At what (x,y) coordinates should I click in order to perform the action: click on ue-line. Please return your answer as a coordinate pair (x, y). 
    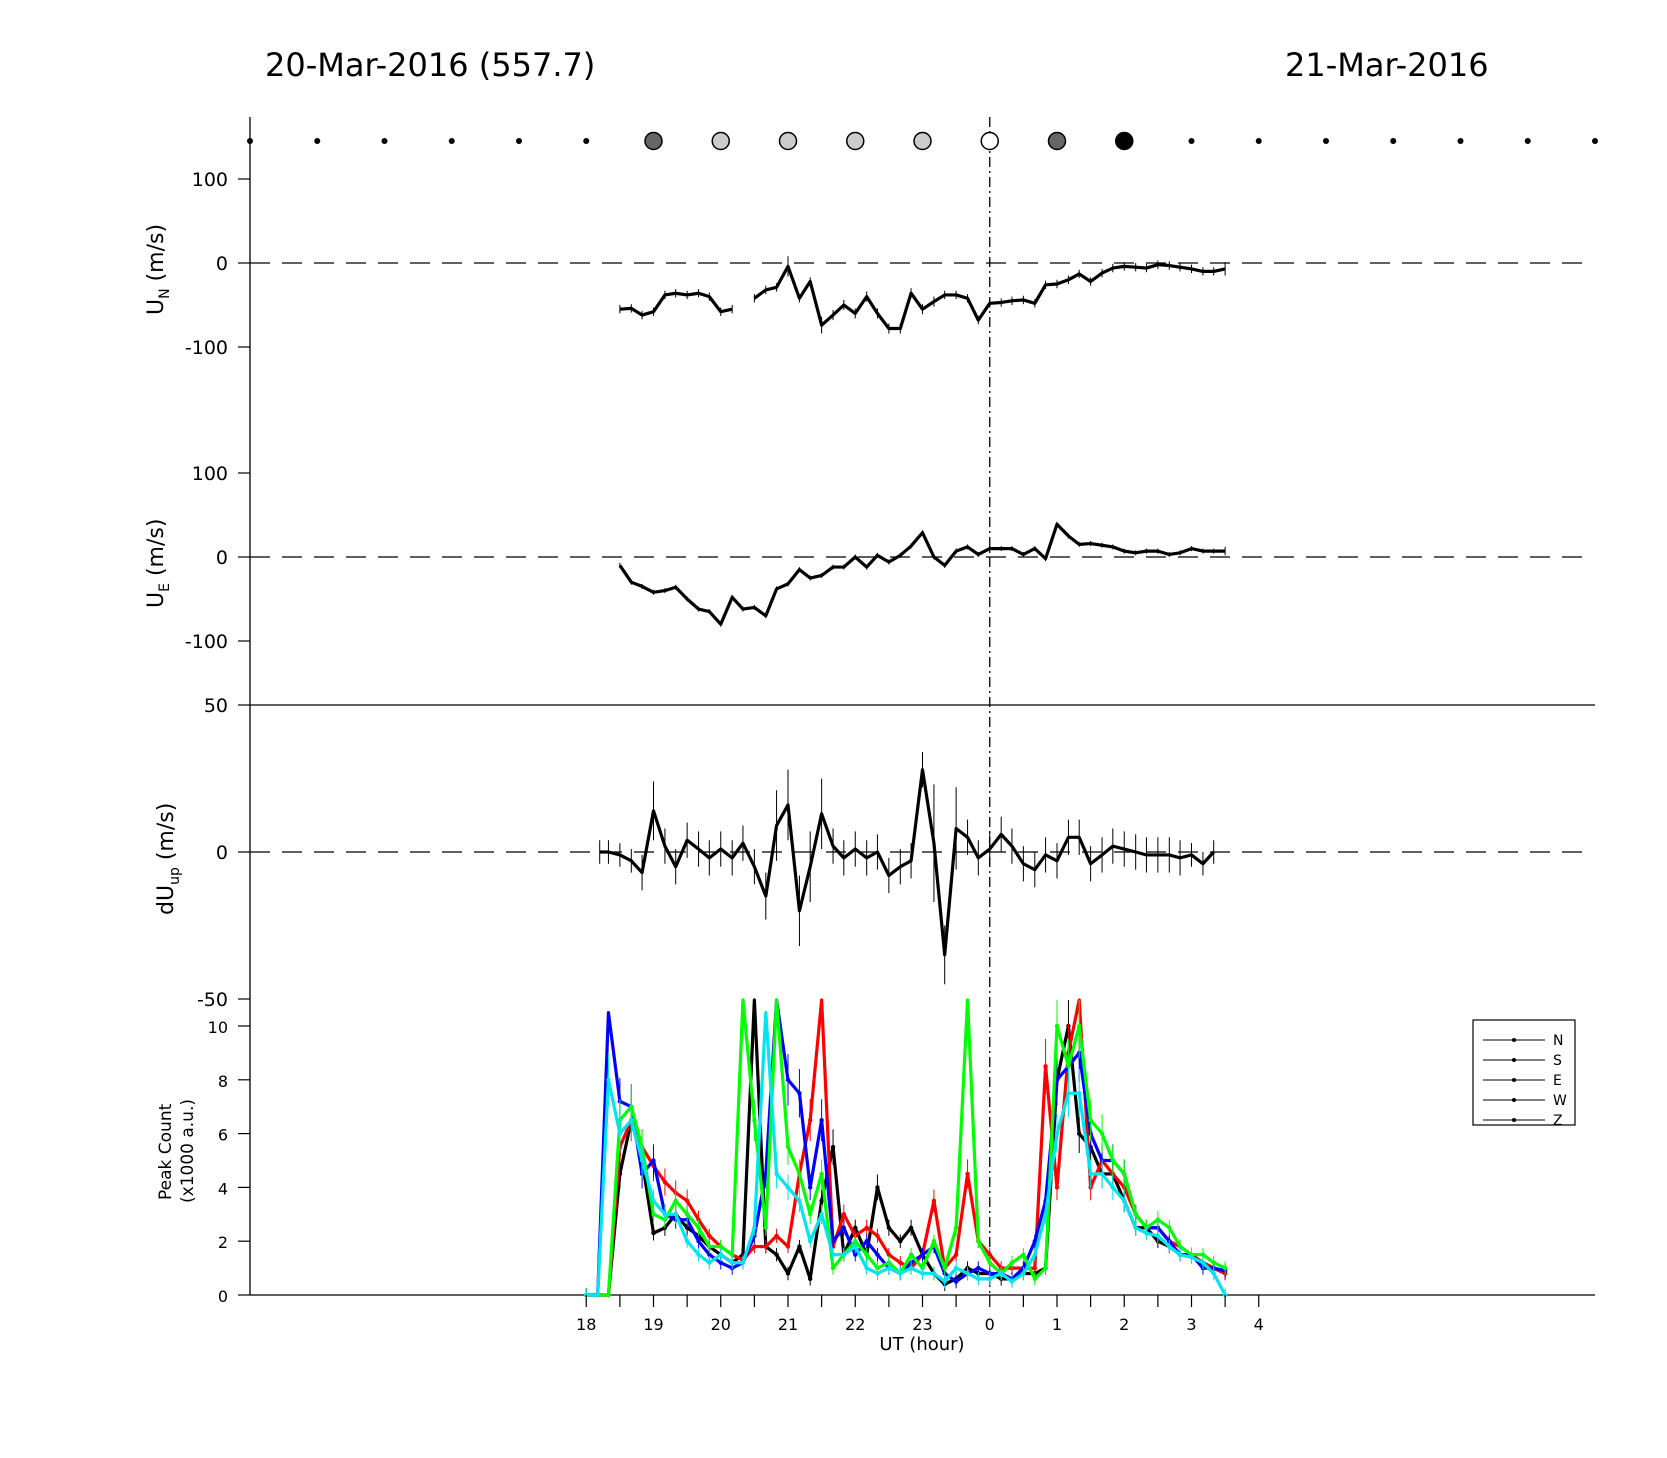
    Looking at the image, I should click on (922, 574).